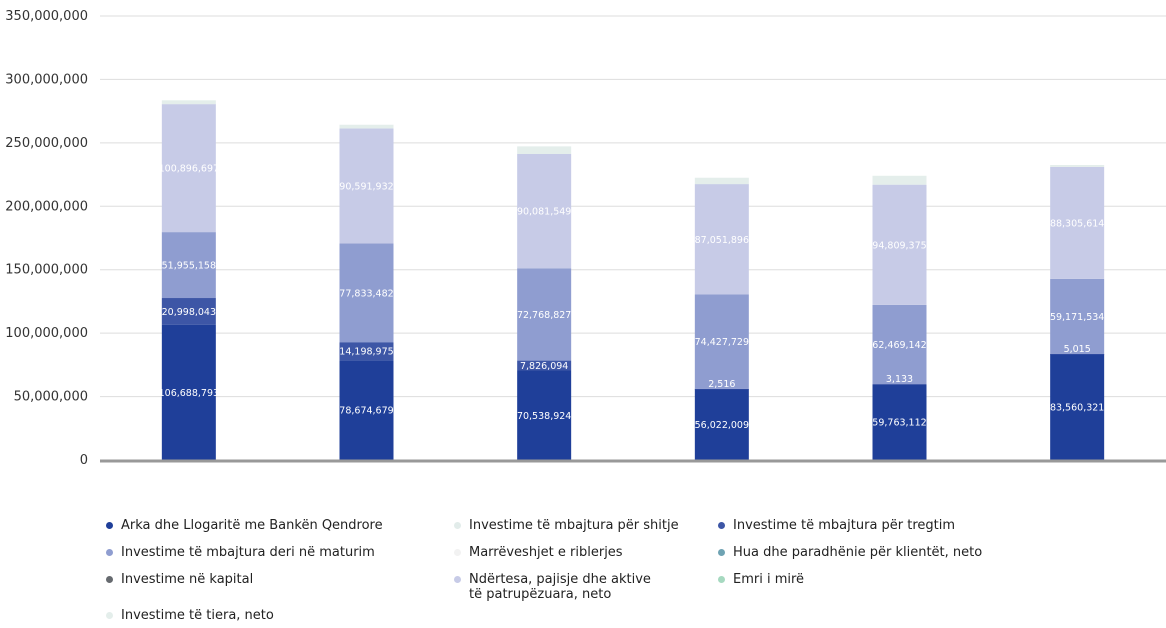 The width and height of the screenshot is (1166, 628). I want to click on y-tick-label: 350,000,000, so click(46, 16).